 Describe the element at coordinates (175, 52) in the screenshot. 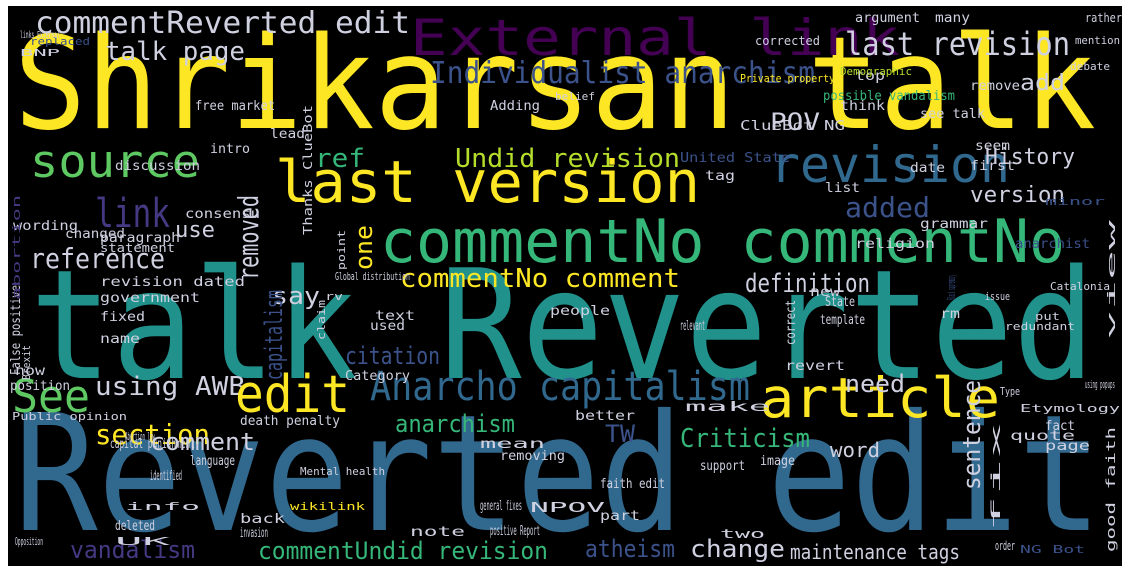

I see `word: talk page` at that location.